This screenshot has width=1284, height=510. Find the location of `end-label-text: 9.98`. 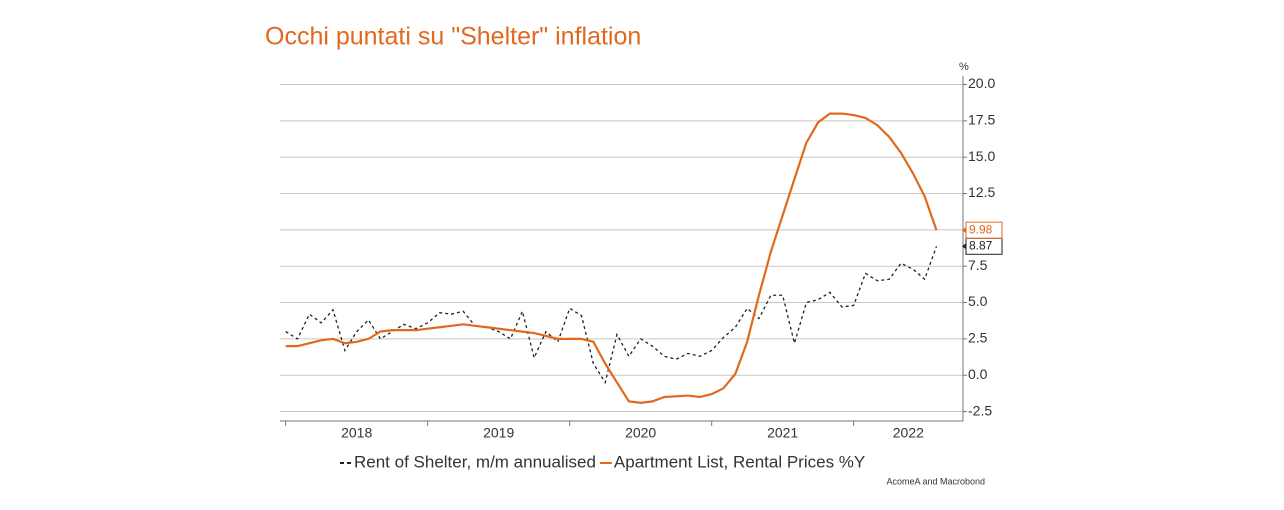

end-label-text: 9.98 is located at coordinates (981, 229).